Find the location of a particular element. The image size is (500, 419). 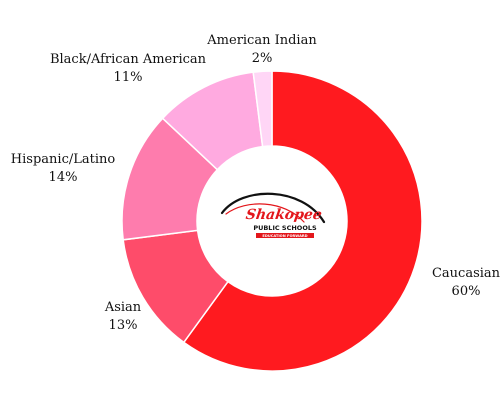

label-caucasian-name: Caucasian is located at coordinates (466, 273).